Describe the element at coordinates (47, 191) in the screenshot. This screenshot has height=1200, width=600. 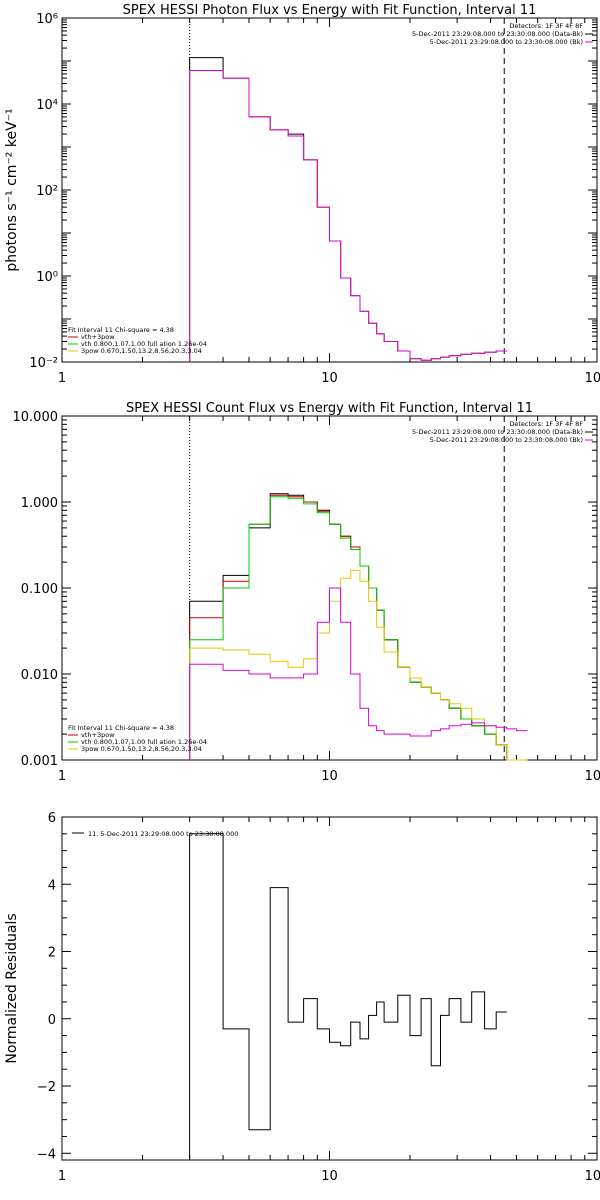
I see `y-tick-label: 10²` at that location.